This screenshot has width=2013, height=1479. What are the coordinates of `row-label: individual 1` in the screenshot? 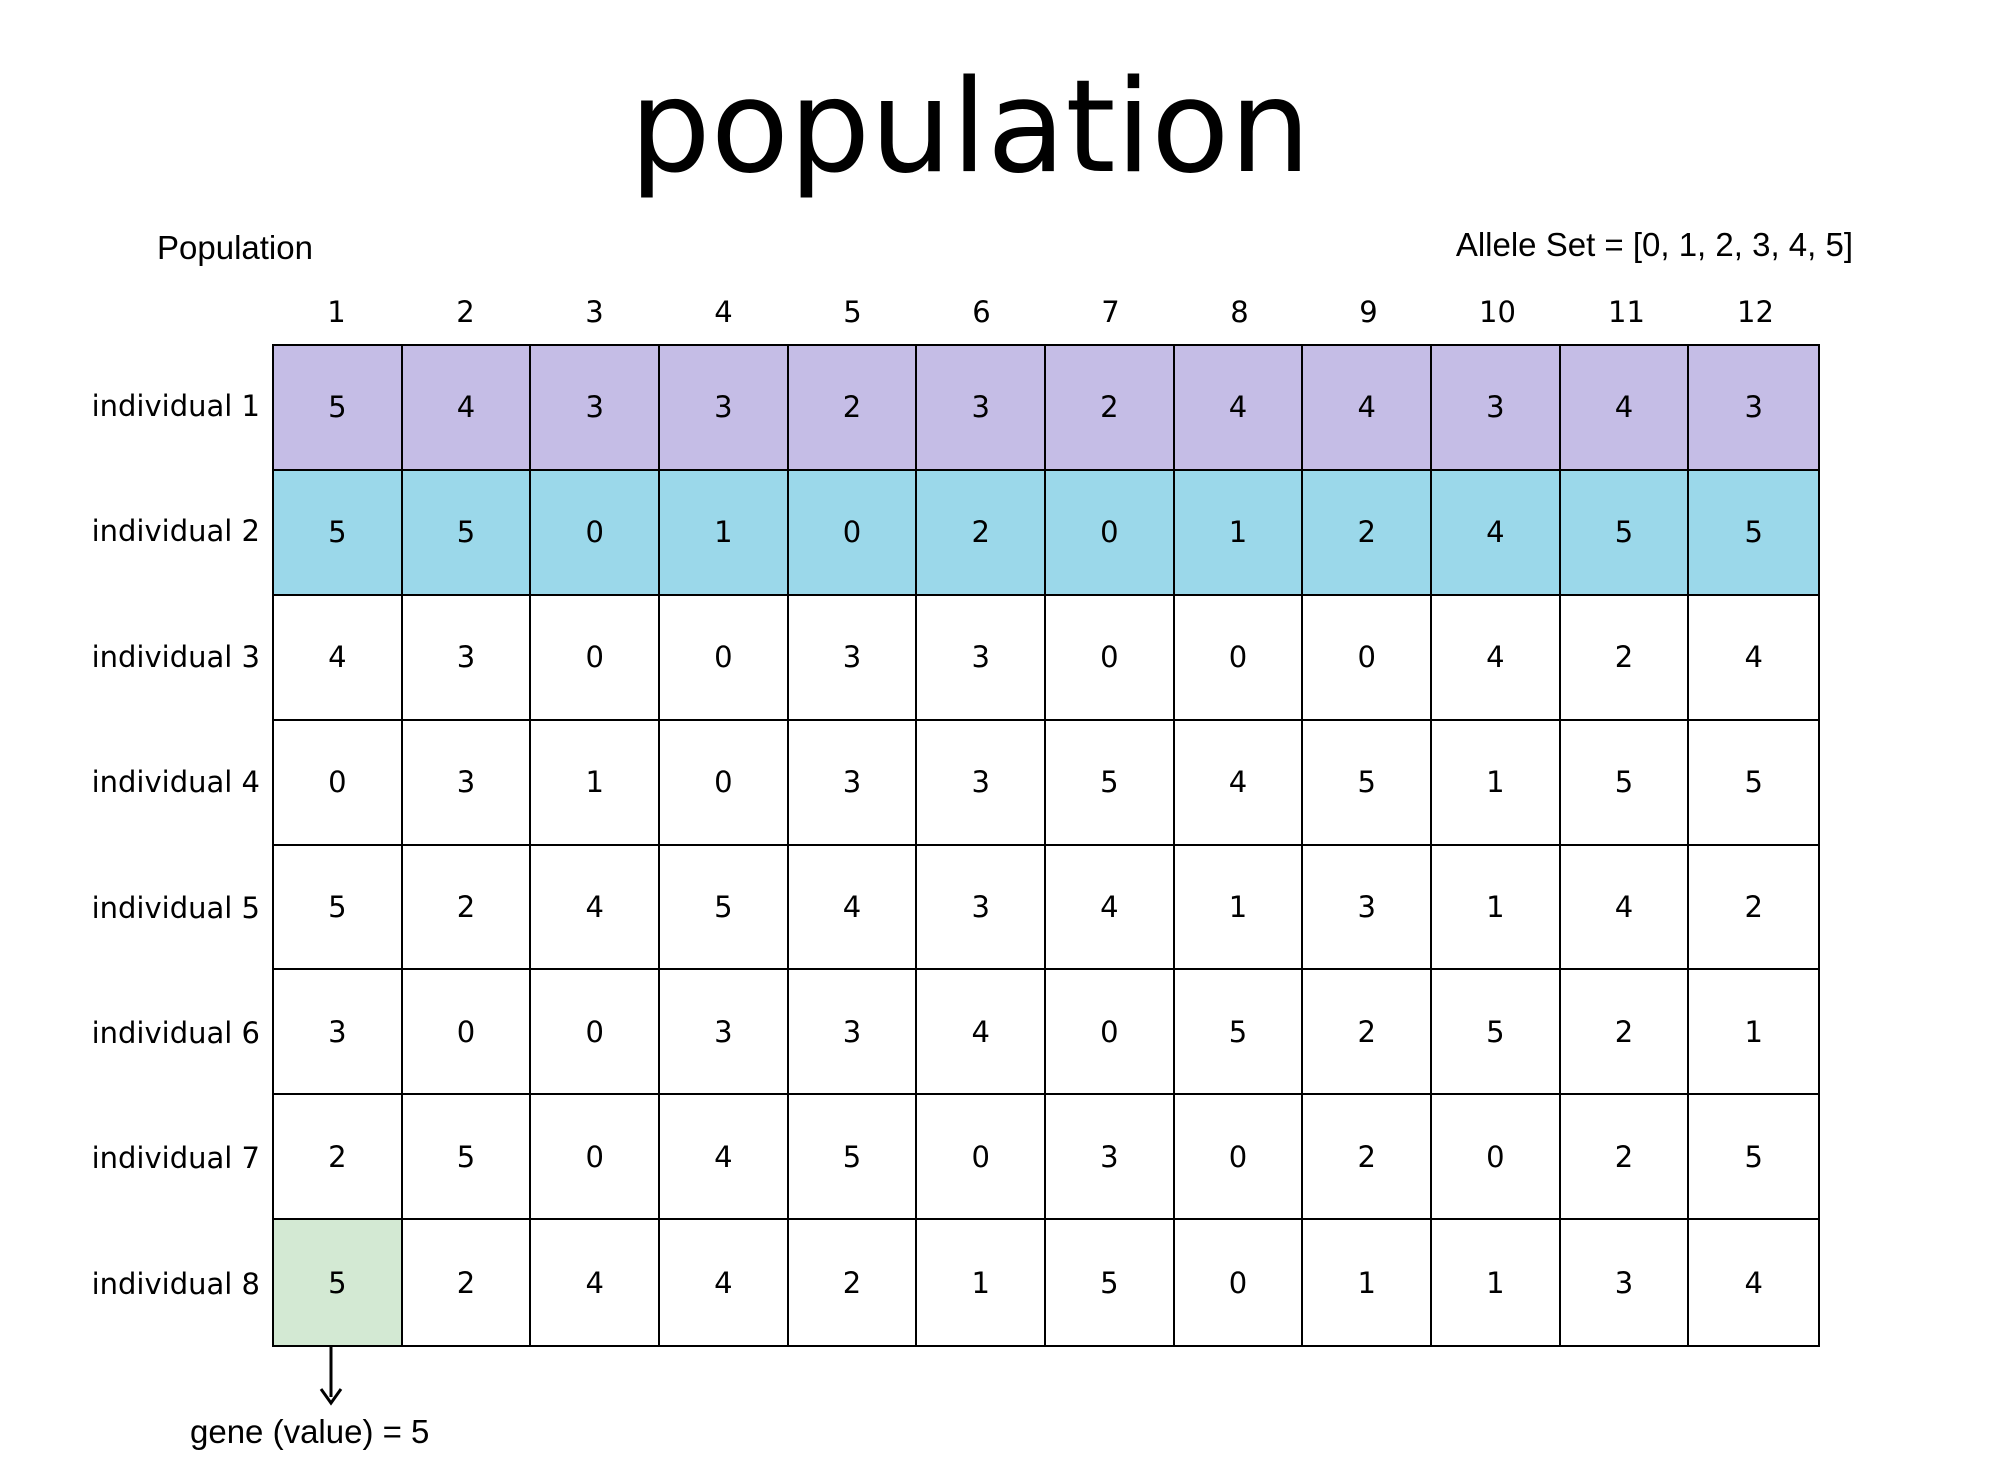 It's located at (175, 406).